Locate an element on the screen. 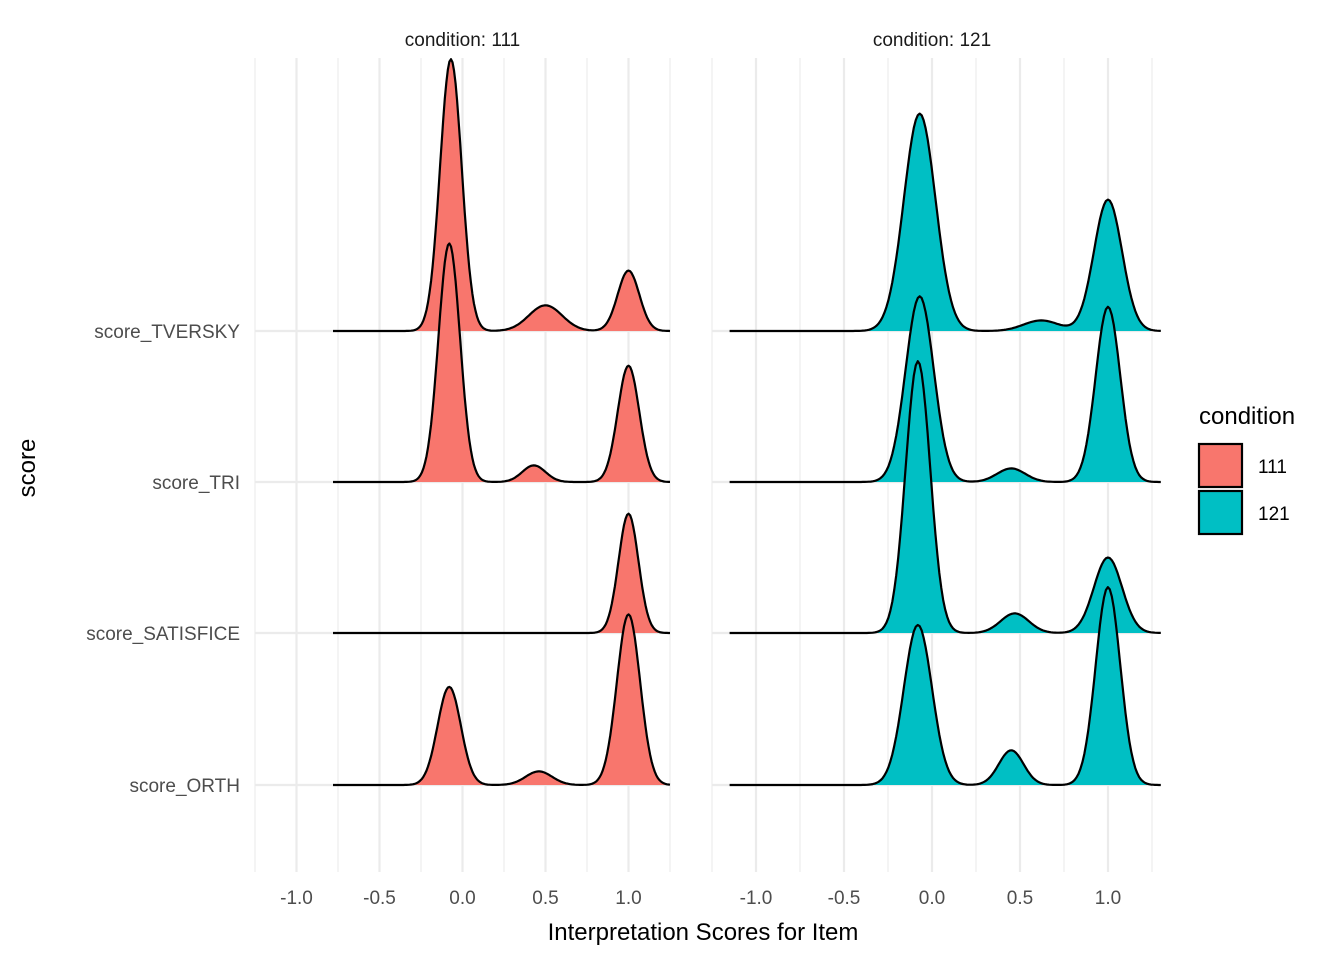 The image size is (1344, 960). y-axis-title: score is located at coordinates (27, 468).